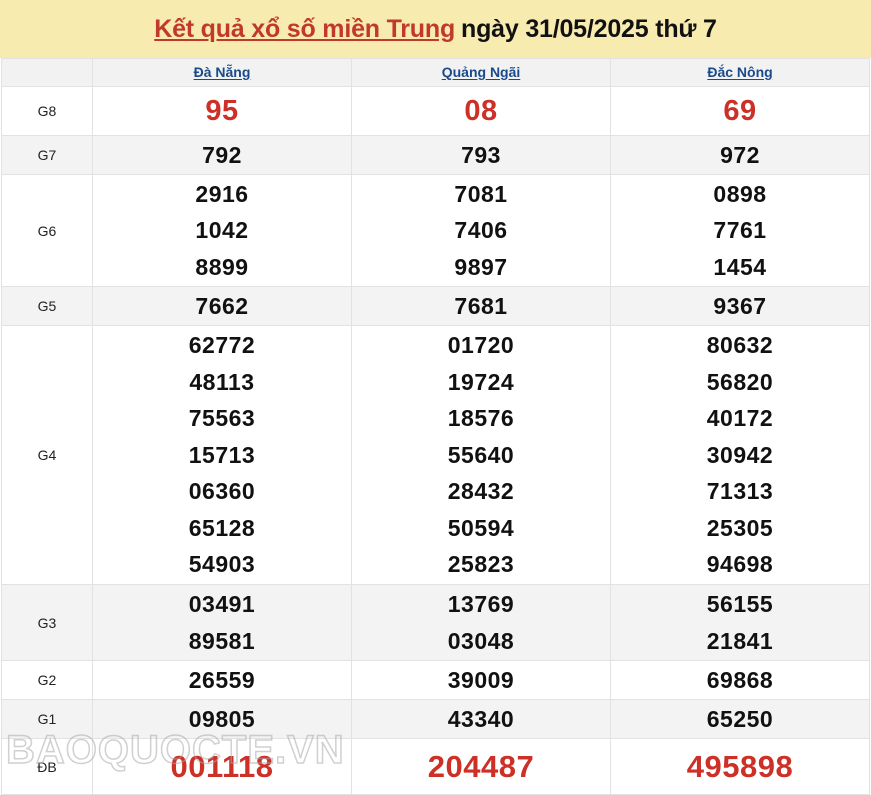  Describe the element at coordinates (740, 679) in the screenshot. I see `prize-number: 69868` at that location.